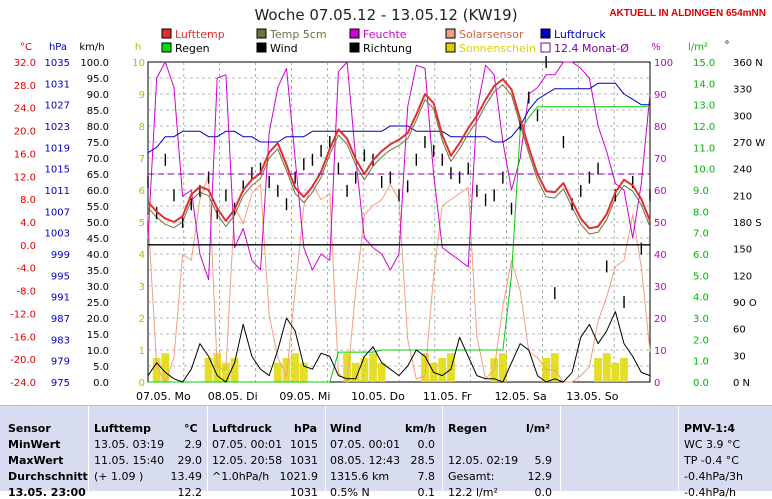 The image size is (772, 499). Describe the element at coordinates (186, 476) in the screenshot. I see `lufttemp-avg-value: 13.49` at that location.